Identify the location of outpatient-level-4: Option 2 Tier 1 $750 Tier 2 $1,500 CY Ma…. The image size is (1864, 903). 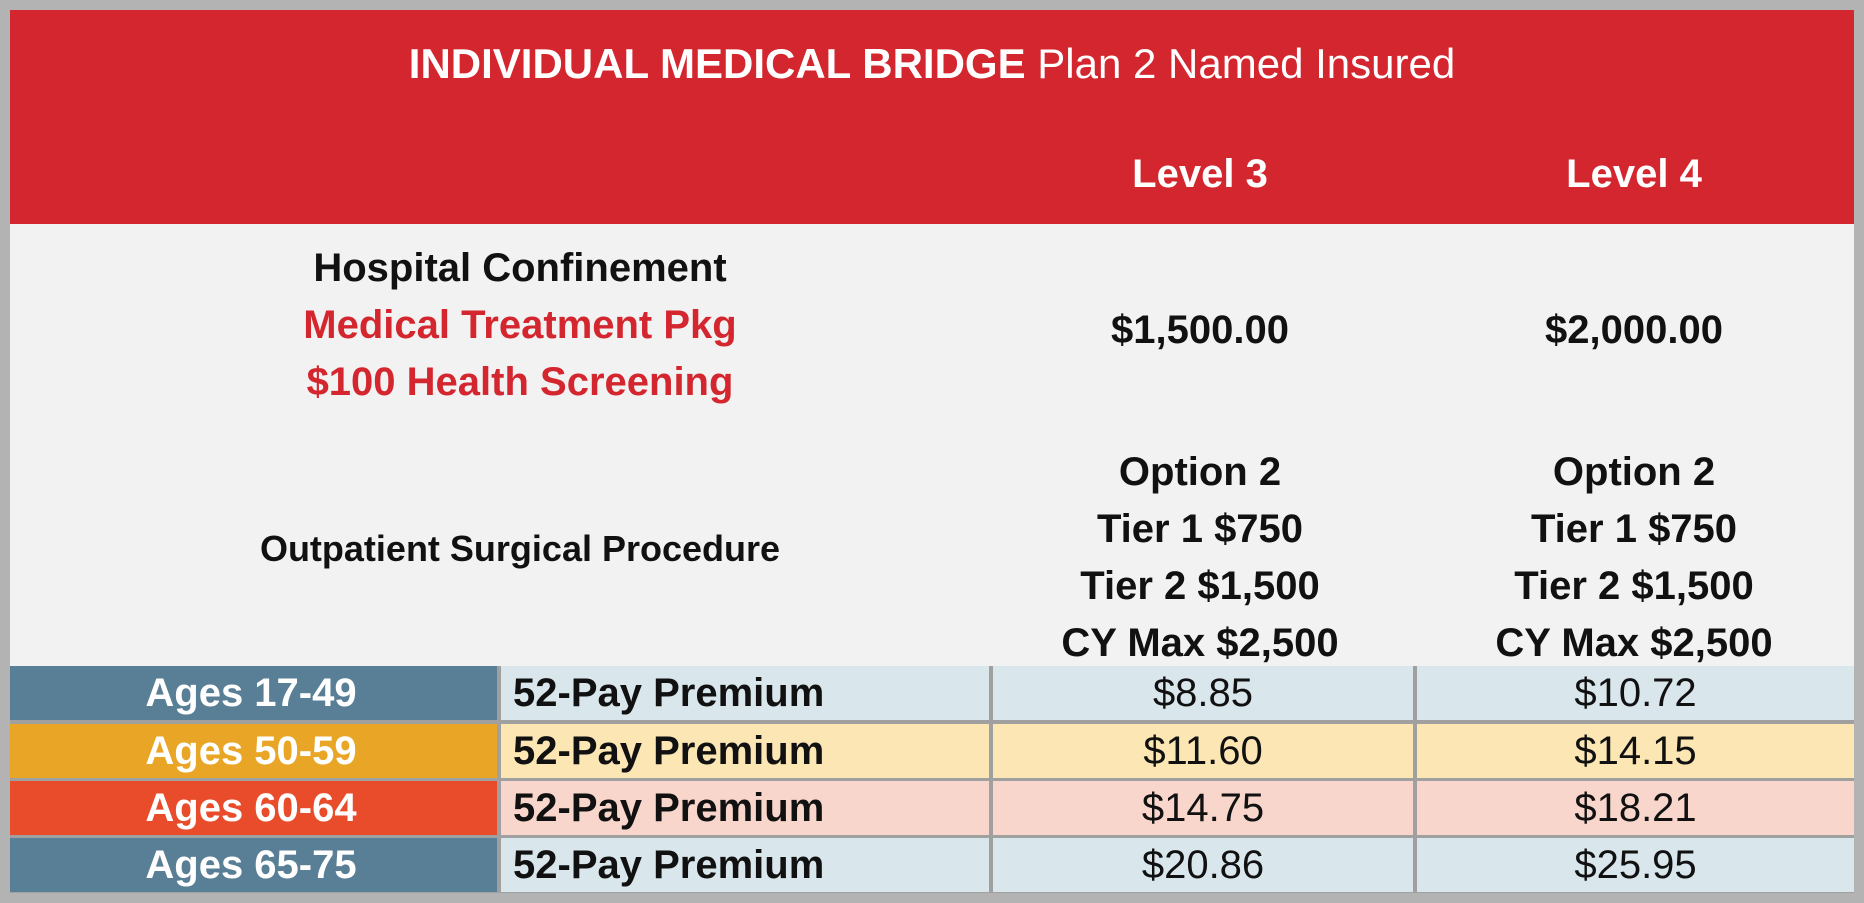
(1634, 558).